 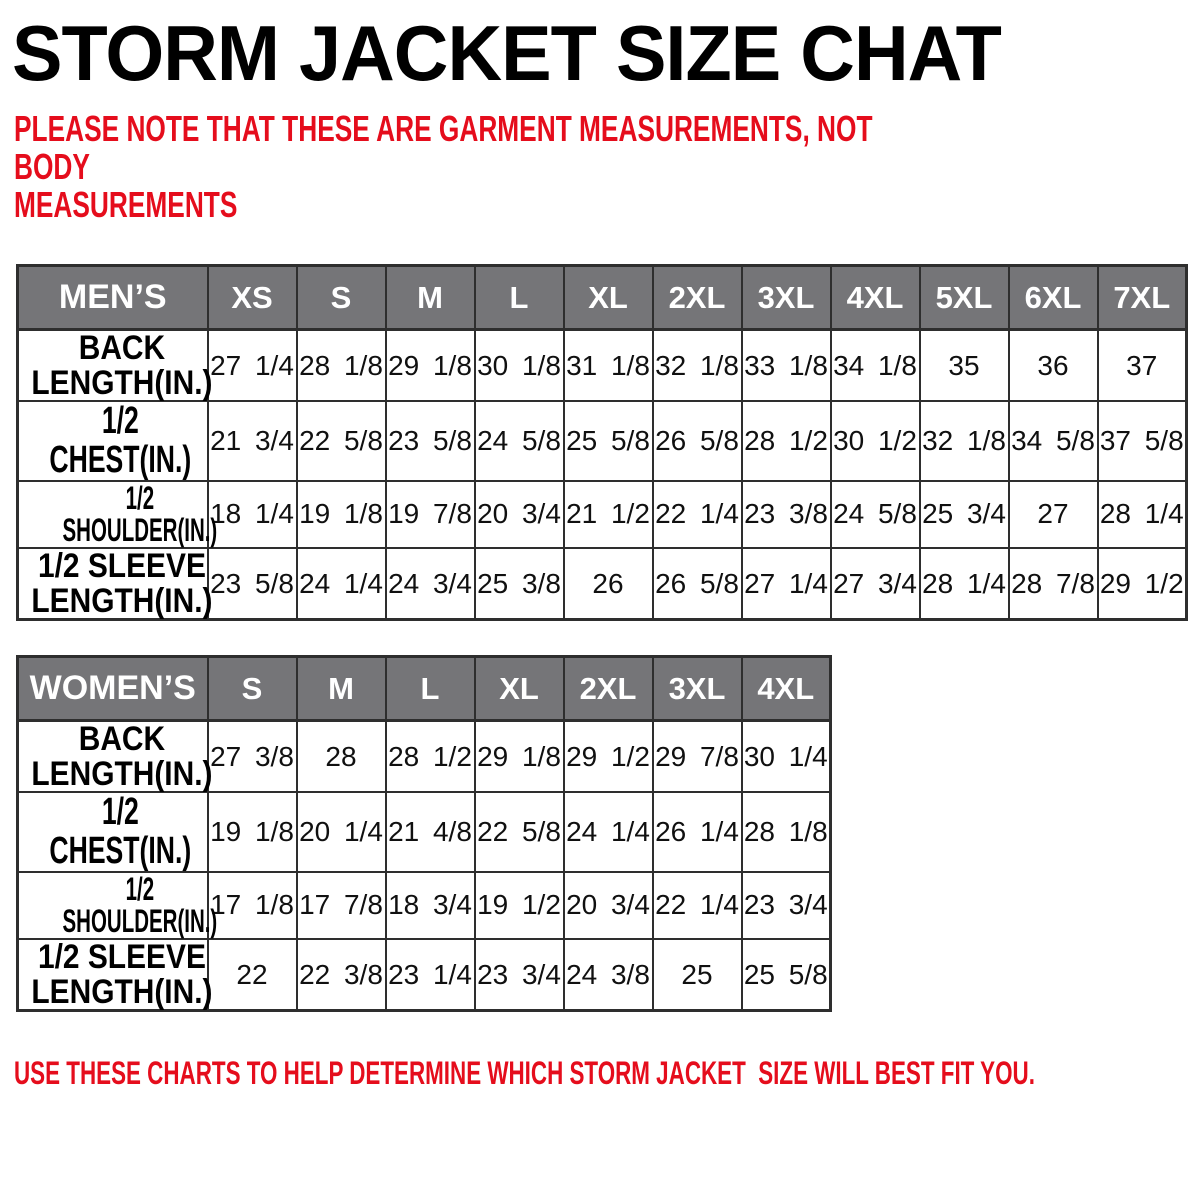 What do you see at coordinates (341, 441) in the screenshot?
I see `measurement-value: 22 5/8` at bounding box center [341, 441].